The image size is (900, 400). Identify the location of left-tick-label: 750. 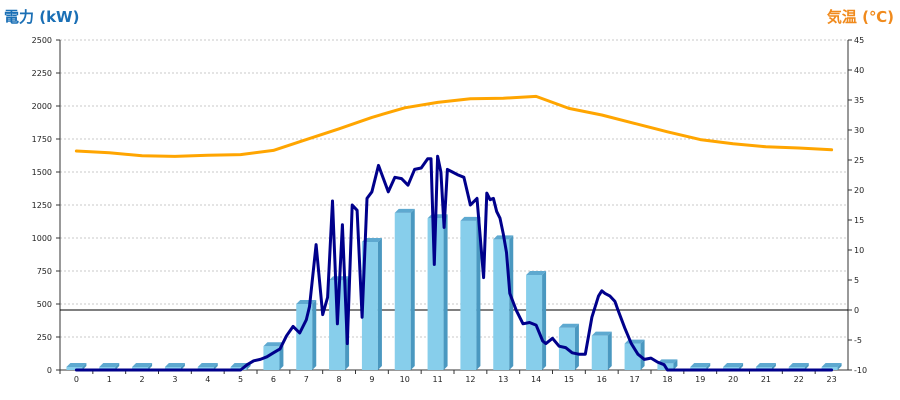
(44, 271).